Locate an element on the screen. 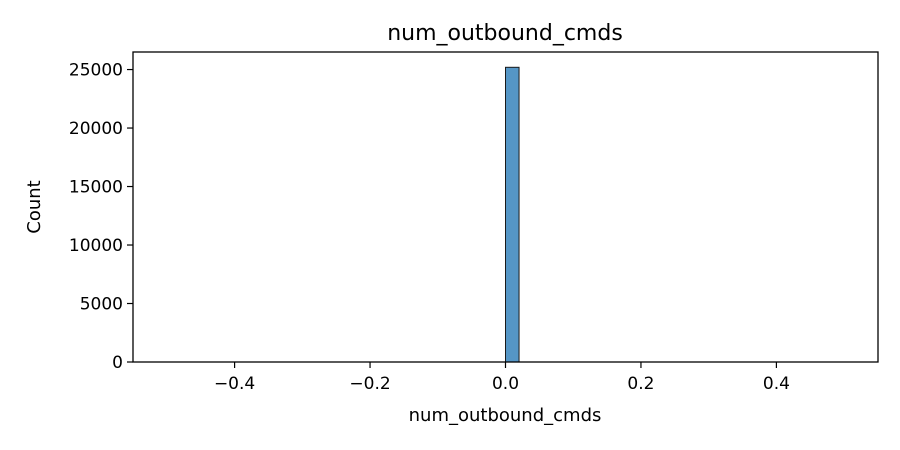 This screenshot has height=450, width=900. y-axis-label: Count is located at coordinates (34, 206).